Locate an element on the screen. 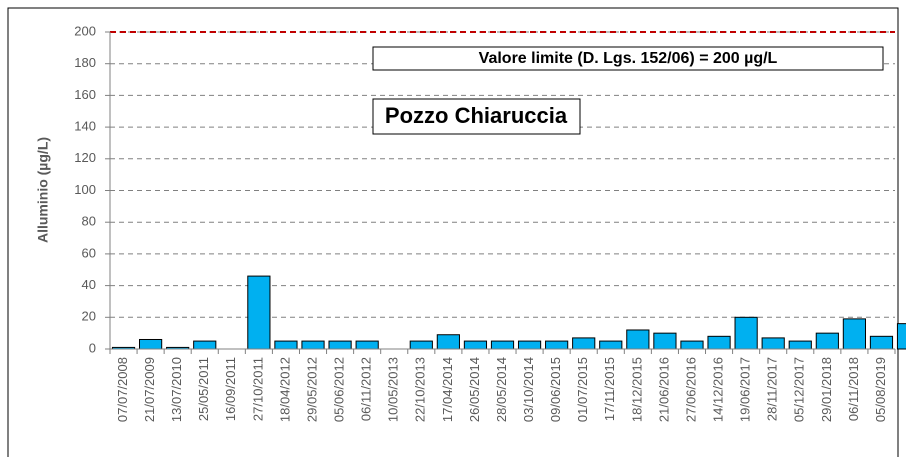 The height and width of the screenshot is (457, 906). y-tick-label: 140 is located at coordinates (85, 126).